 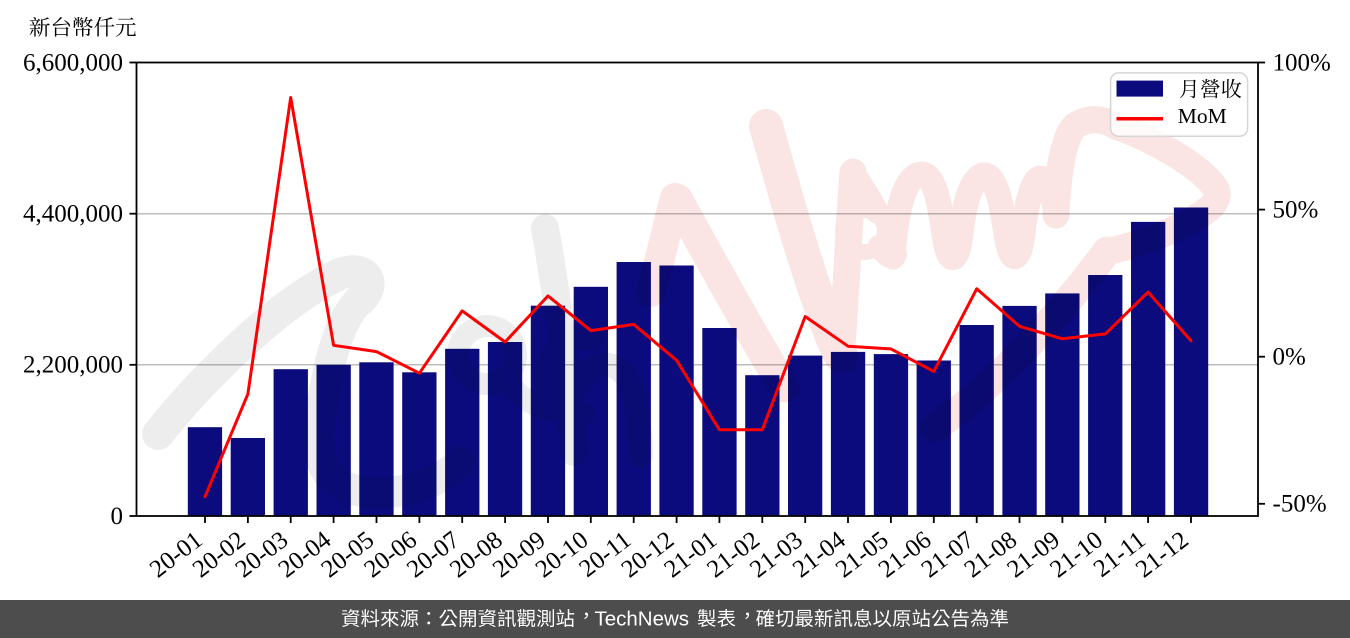 I want to click on svg-text: 100%, so click(x=1302, y=62).